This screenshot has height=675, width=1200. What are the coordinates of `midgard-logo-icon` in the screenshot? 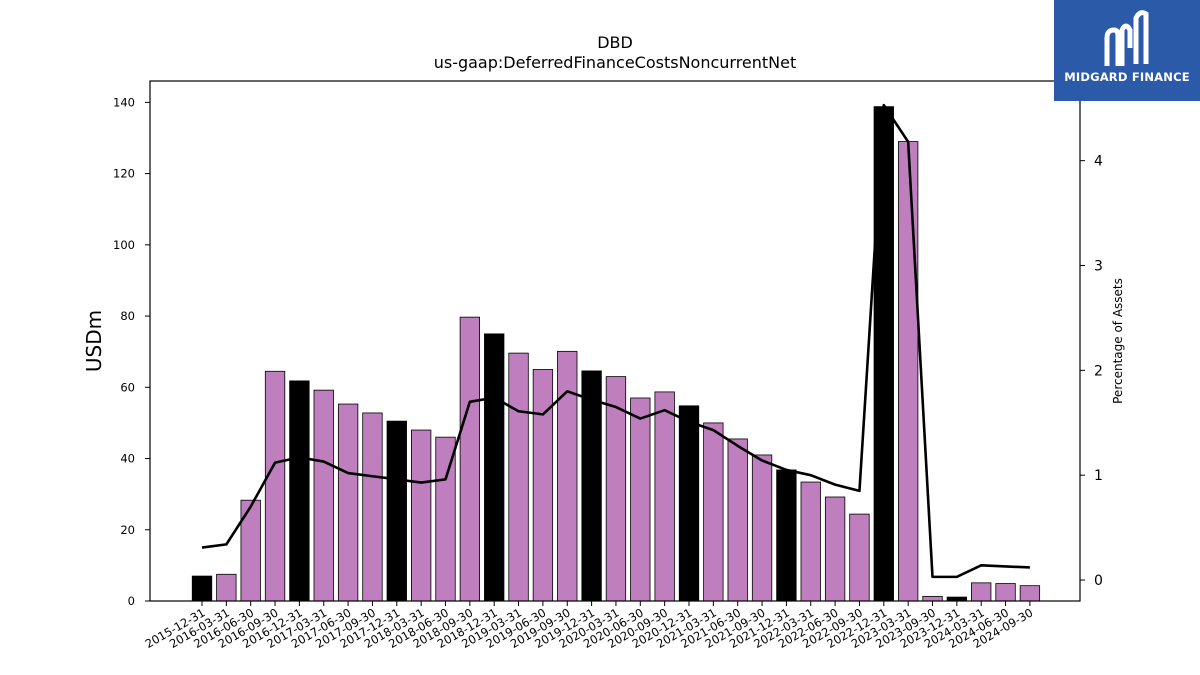 It's located at (1126, 38).